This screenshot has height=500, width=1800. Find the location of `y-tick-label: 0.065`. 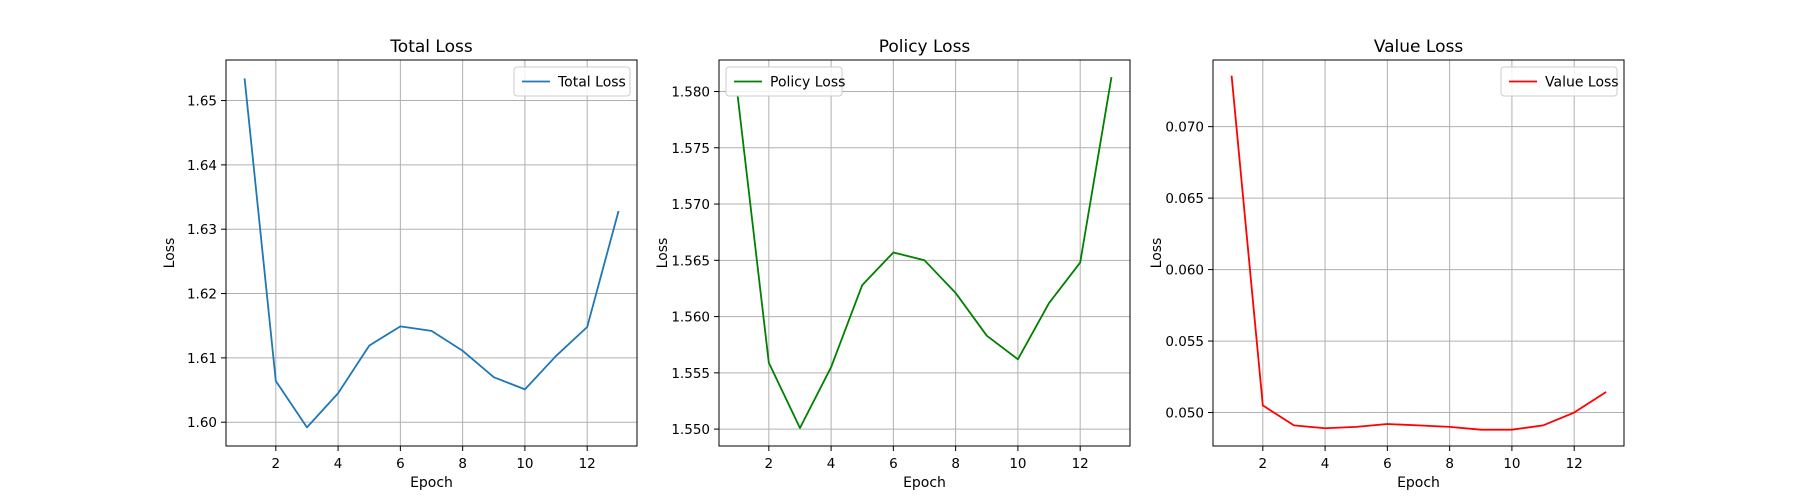

y-tick-label: 0.065 is located at coordinates (1184, 199).